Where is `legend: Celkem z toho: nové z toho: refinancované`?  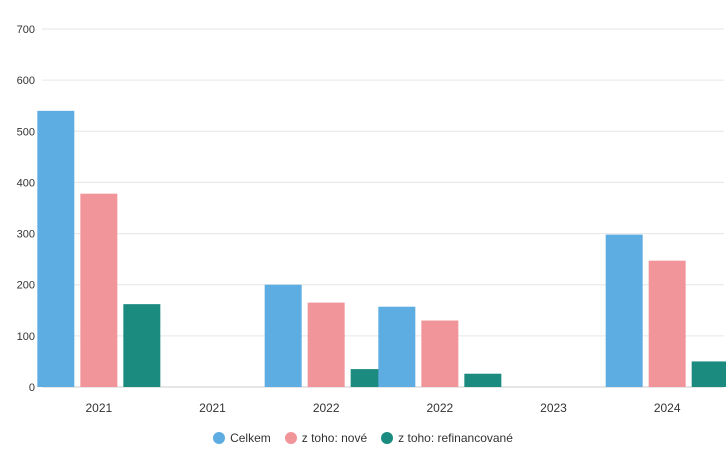 legend: Celkem z toho: nové z toho: refinancované is located at coordinates (363, 438).